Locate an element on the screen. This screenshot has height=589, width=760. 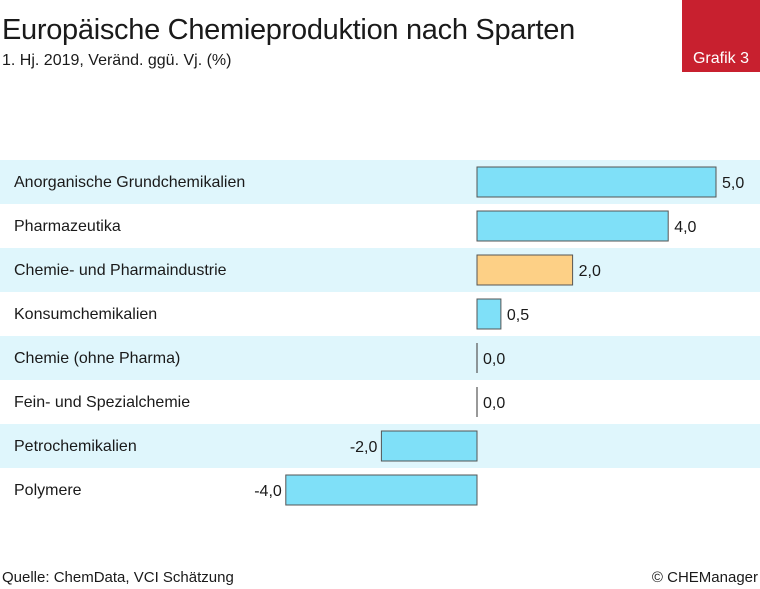
category-label: Polymere is located at coordinates (48, 490).